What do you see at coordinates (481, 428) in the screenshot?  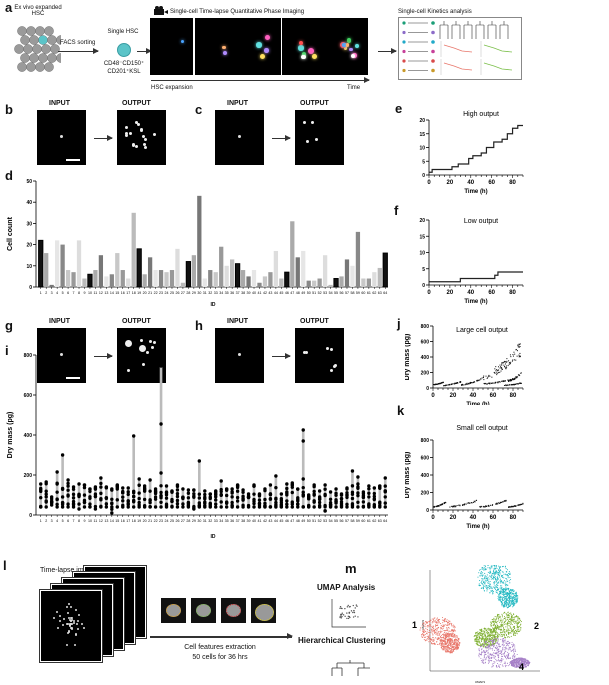 I see `chart-title: Small cell output` at bounding box center [481, 428].